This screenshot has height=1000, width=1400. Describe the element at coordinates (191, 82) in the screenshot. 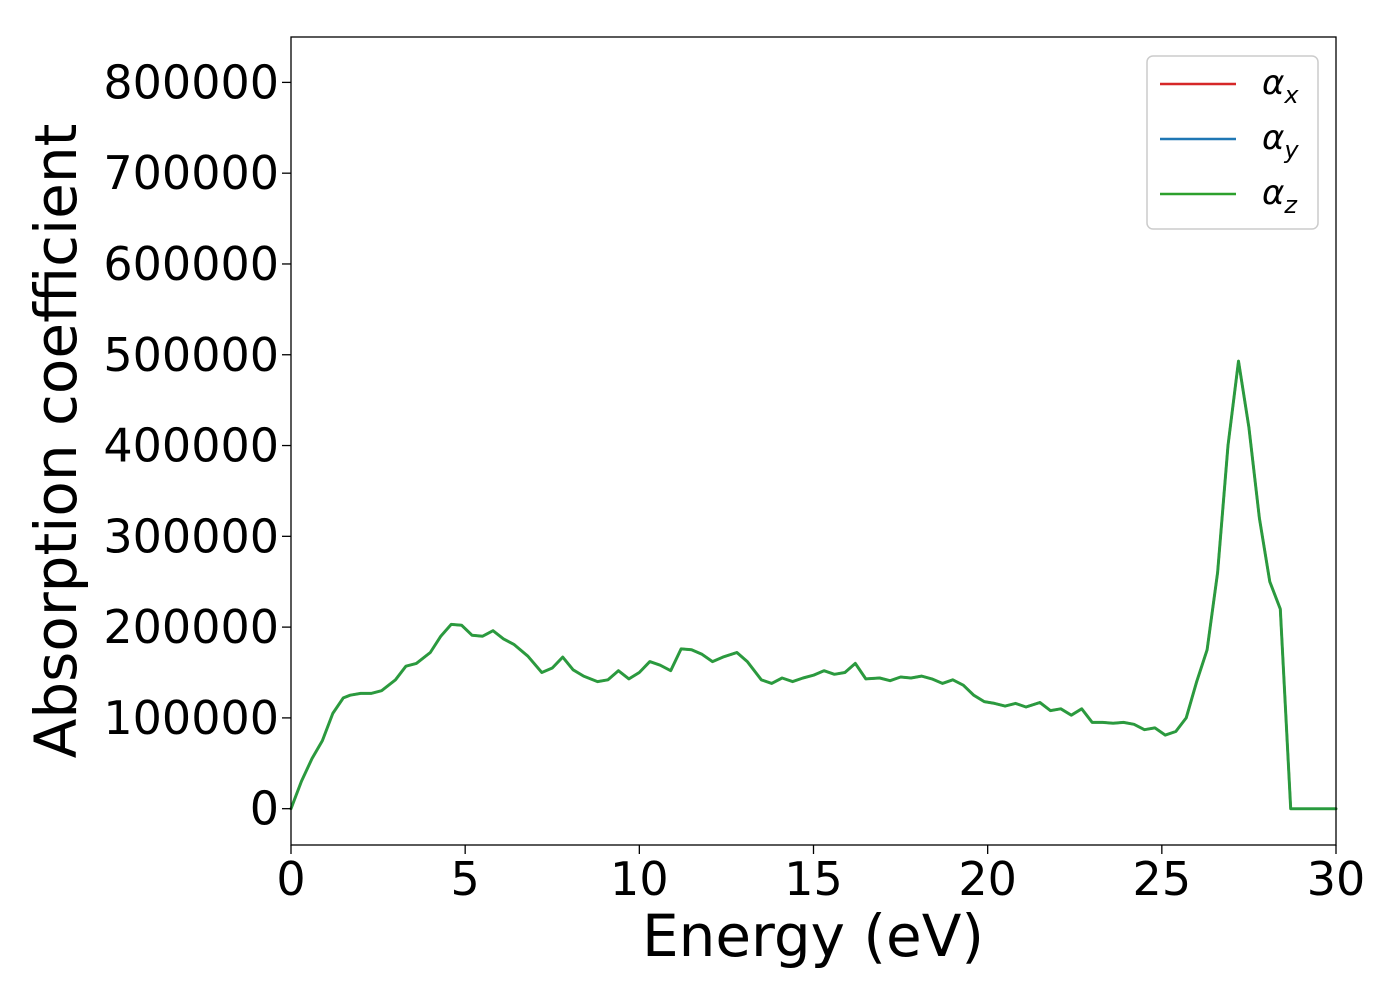

I see `y-tick-label: 800000` at that location.